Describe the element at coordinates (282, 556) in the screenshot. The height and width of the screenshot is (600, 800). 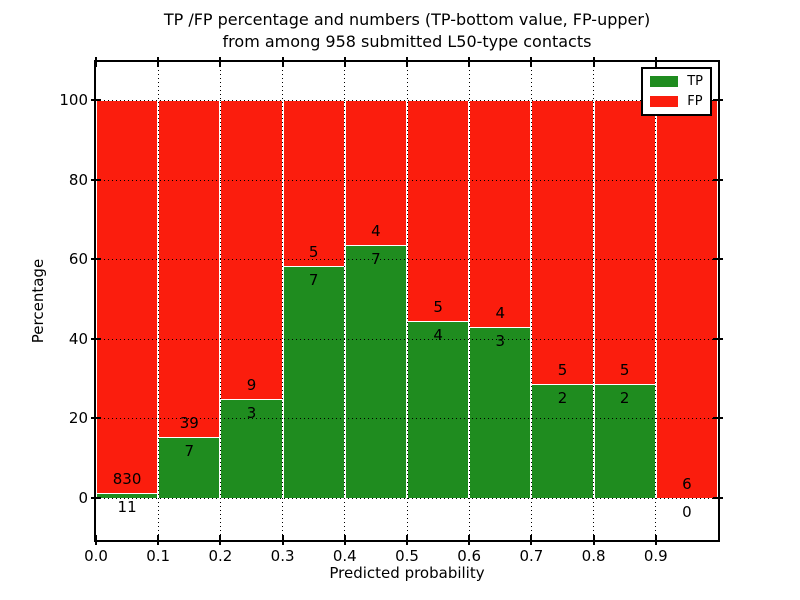
I see `x-tick-label: 0.3` at that location.